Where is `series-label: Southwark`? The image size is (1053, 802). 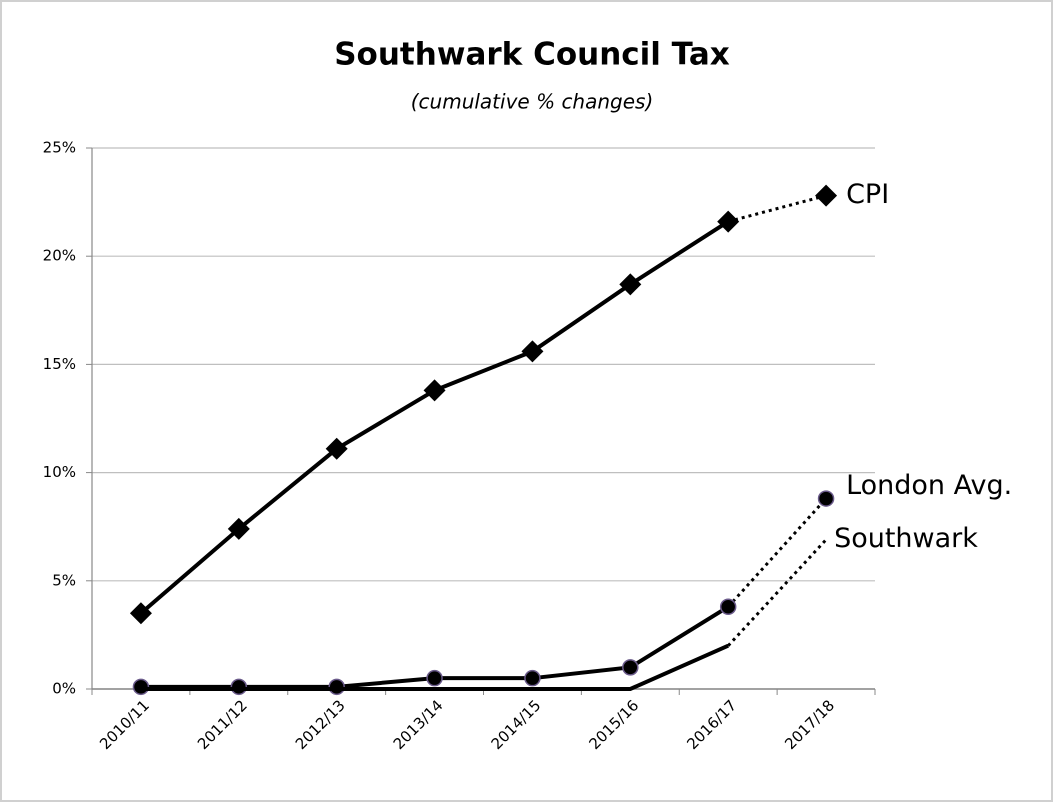 series-label: Southwark is located at coordinates (906, 538).